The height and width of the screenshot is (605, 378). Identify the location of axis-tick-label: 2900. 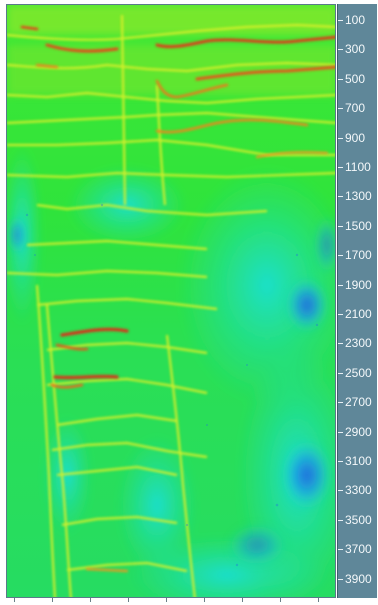
(358, 431).